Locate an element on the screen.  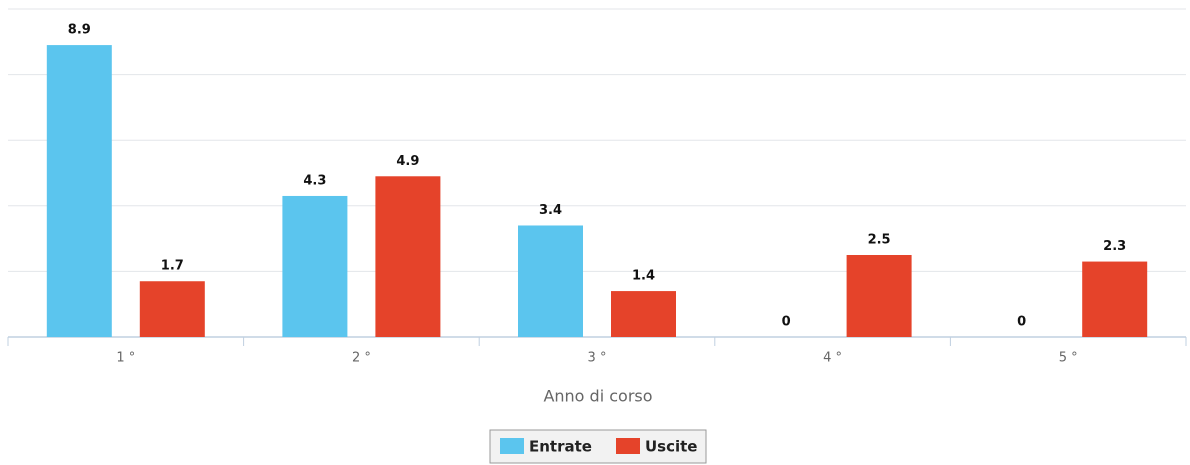
legend-box is located at coordinates (598, 446).